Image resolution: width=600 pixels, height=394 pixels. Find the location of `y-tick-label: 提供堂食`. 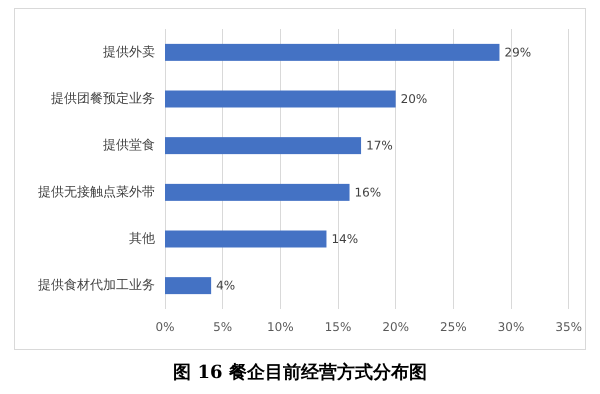

y-tick-label: 提供堂食 is located at coordinates (129, 146).